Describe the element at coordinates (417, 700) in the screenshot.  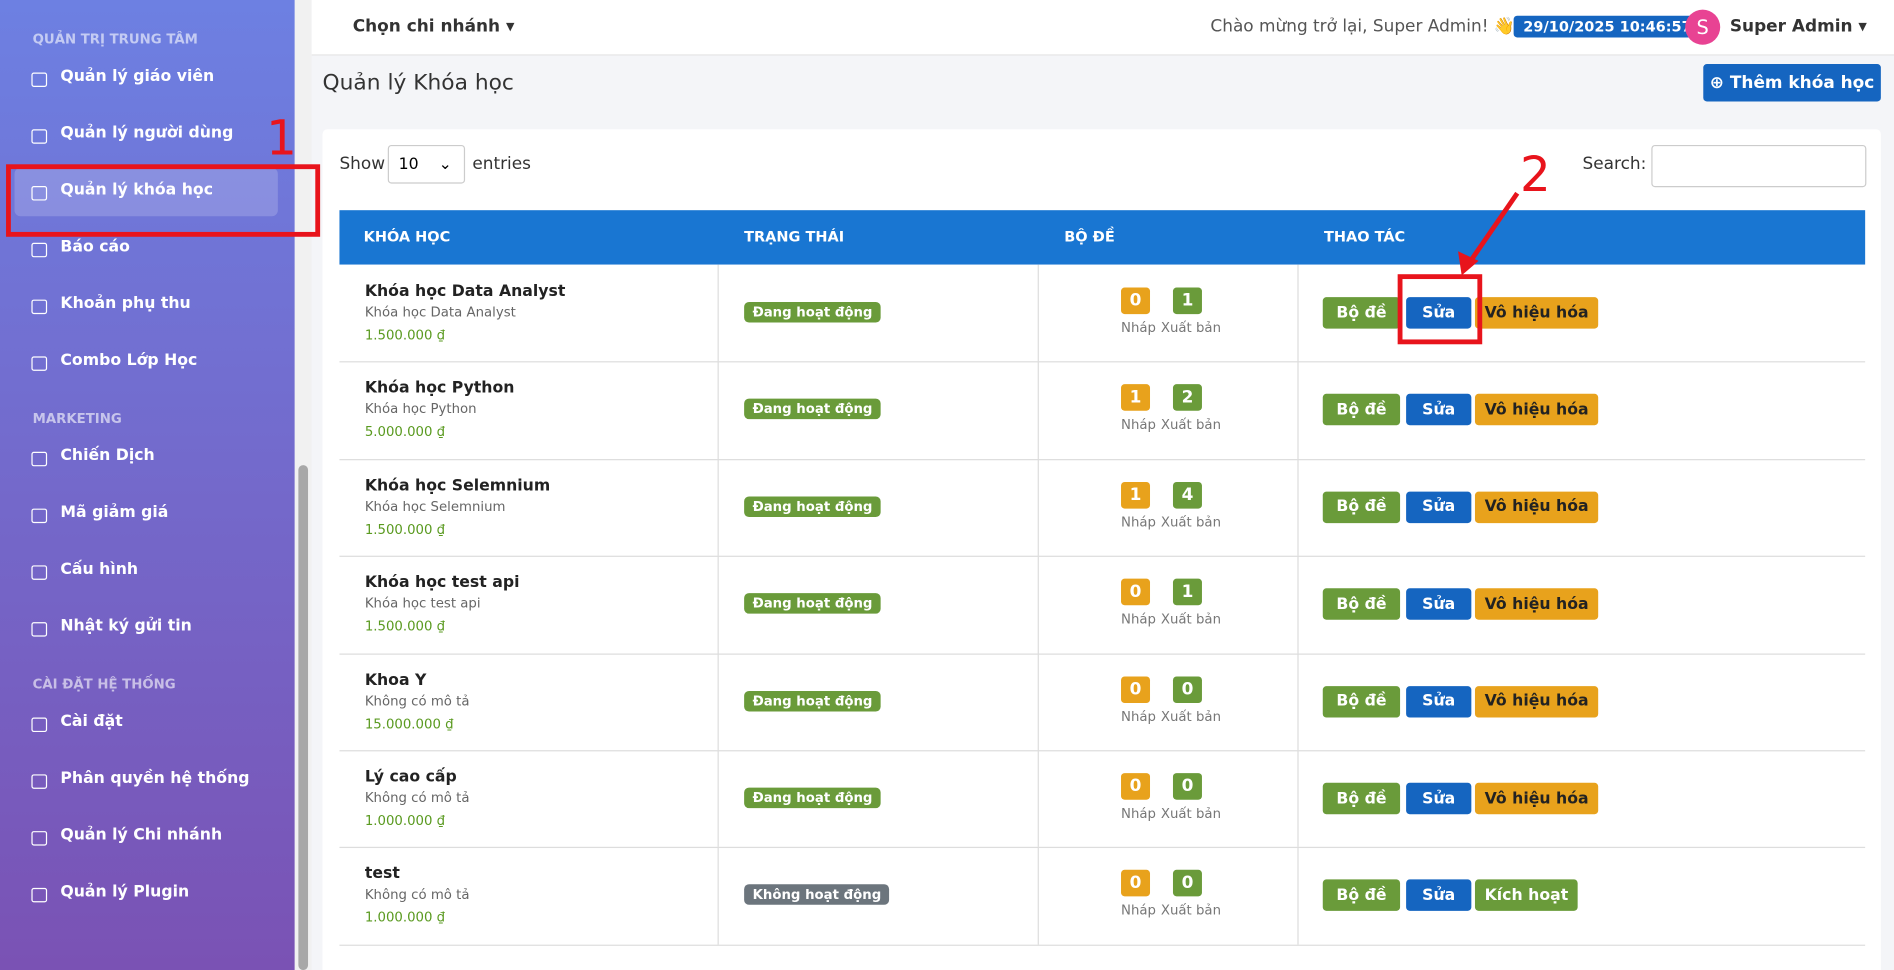
I see `course-description: Không có mô tả` at that location.